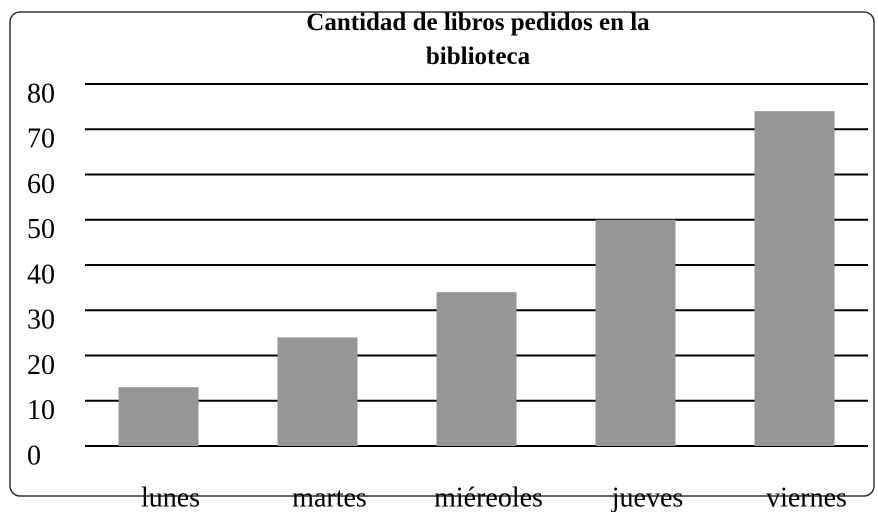 Image resolution: width=878 pixels, height=512 pixels. Describe the element at coordinates (329, 497) in the screenshot. I see `x-tick-label: martes` at that location.